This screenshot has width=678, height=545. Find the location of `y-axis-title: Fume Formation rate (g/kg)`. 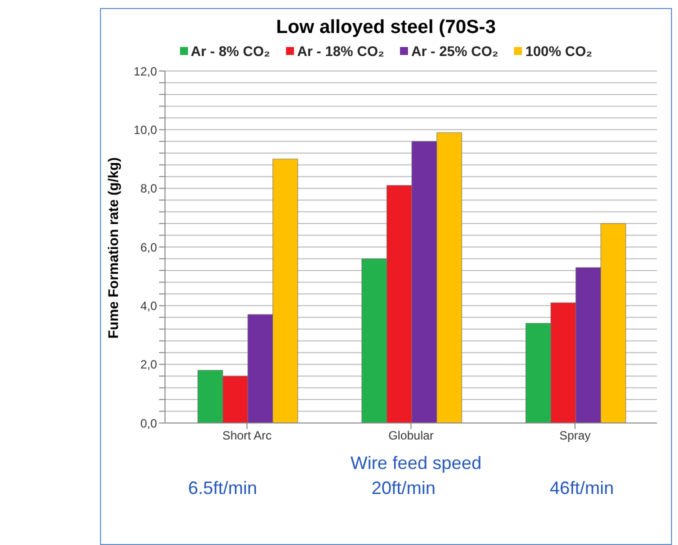

y-axis-title: Fume Formation rate (g/kg) is located at coordinates (113, 248).